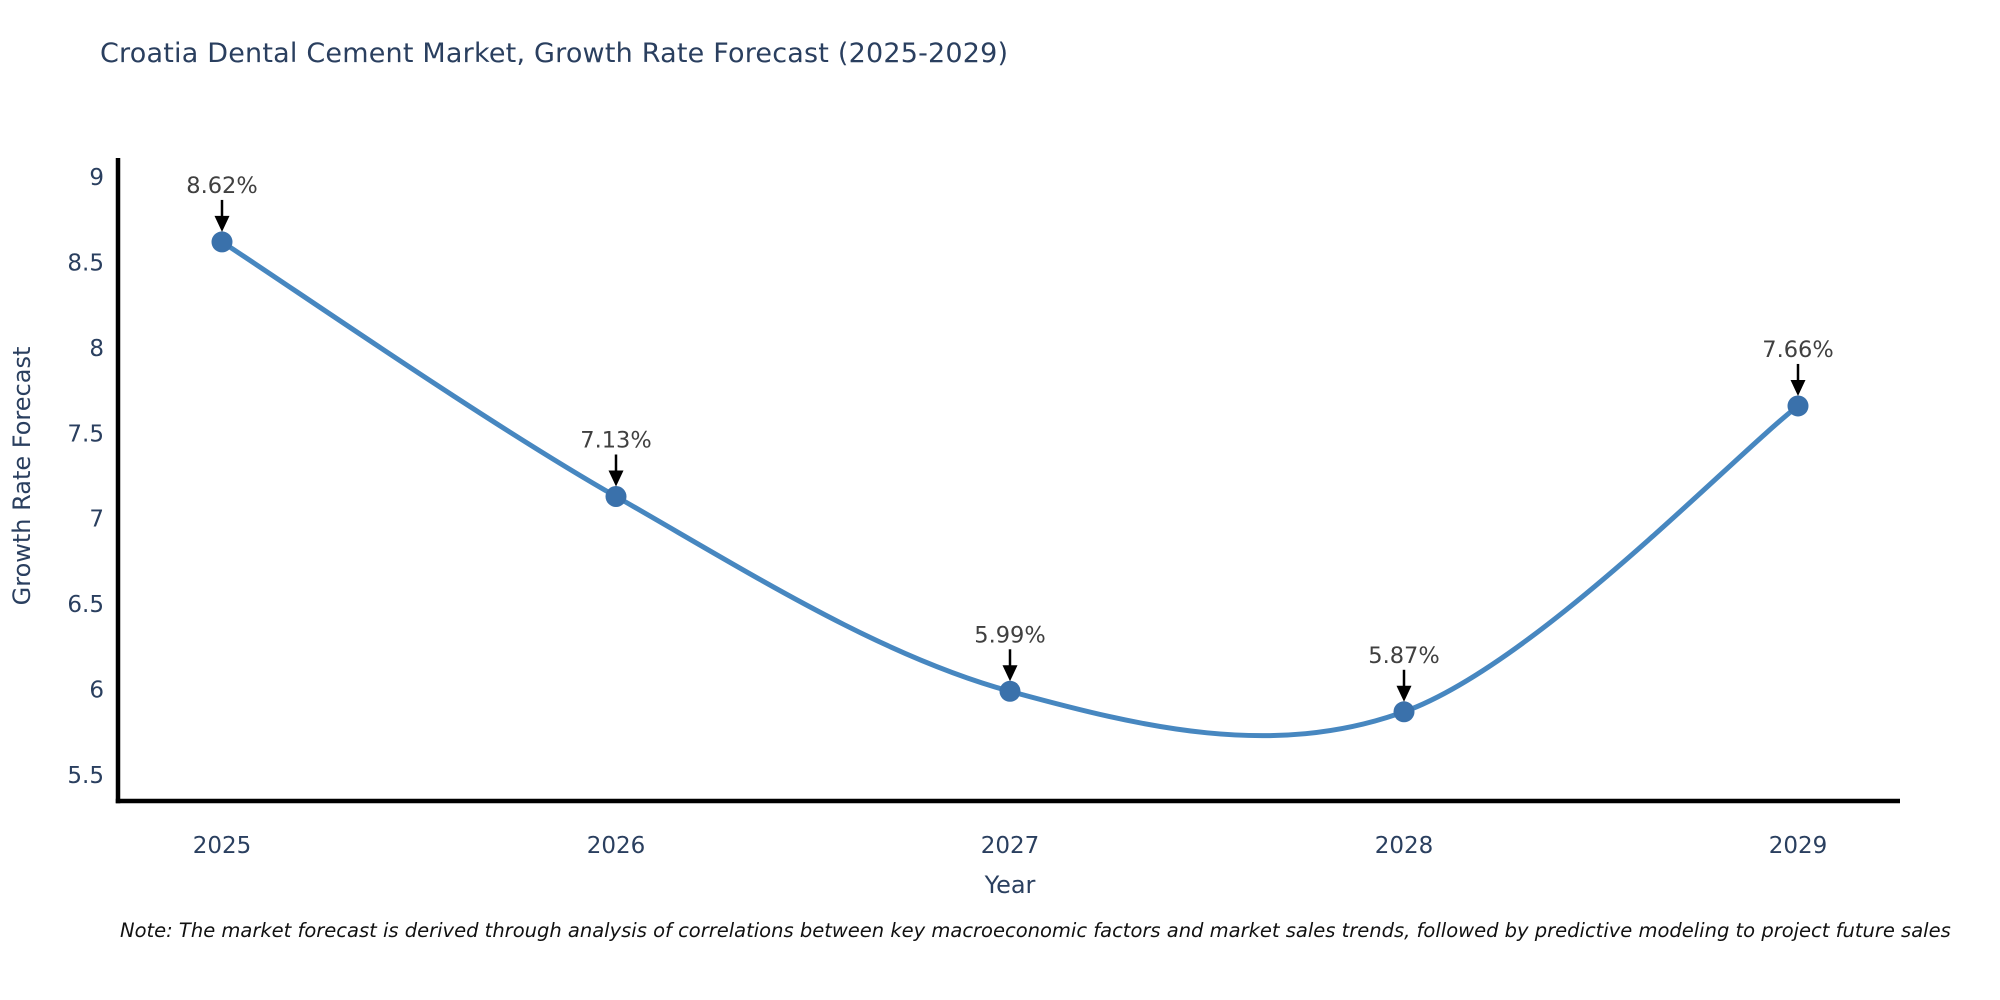 Image resolution: width=2000 pixels, height=1000 pixels. What do you see at coordinates (96, 178) in the screenshot?
I see `y-tick-label: 9` at bounding box center [96, 178].